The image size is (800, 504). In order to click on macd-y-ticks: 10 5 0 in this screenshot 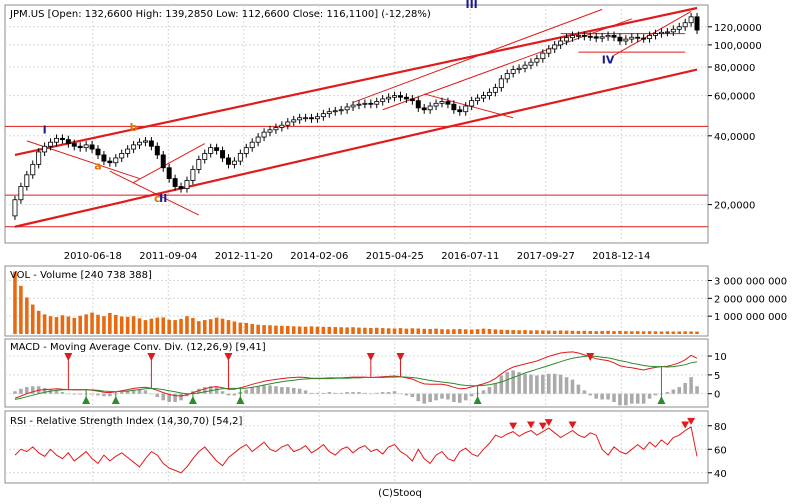, I will do `click(717, 376)`.